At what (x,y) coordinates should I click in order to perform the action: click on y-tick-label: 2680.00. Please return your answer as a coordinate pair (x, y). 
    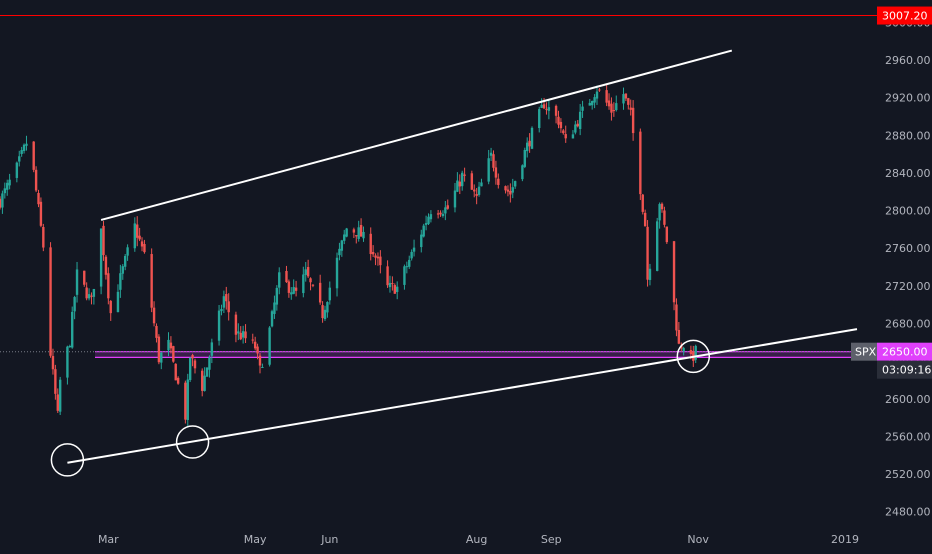
    Looking at the image, I should click on (908, 323).